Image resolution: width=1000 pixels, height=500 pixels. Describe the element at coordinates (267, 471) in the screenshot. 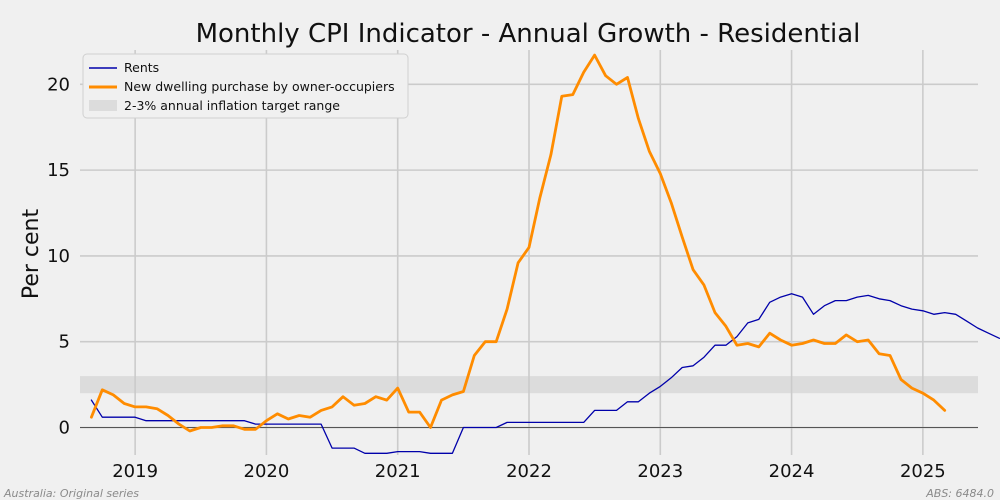

I see `x-tick-label: 2020` at that location.